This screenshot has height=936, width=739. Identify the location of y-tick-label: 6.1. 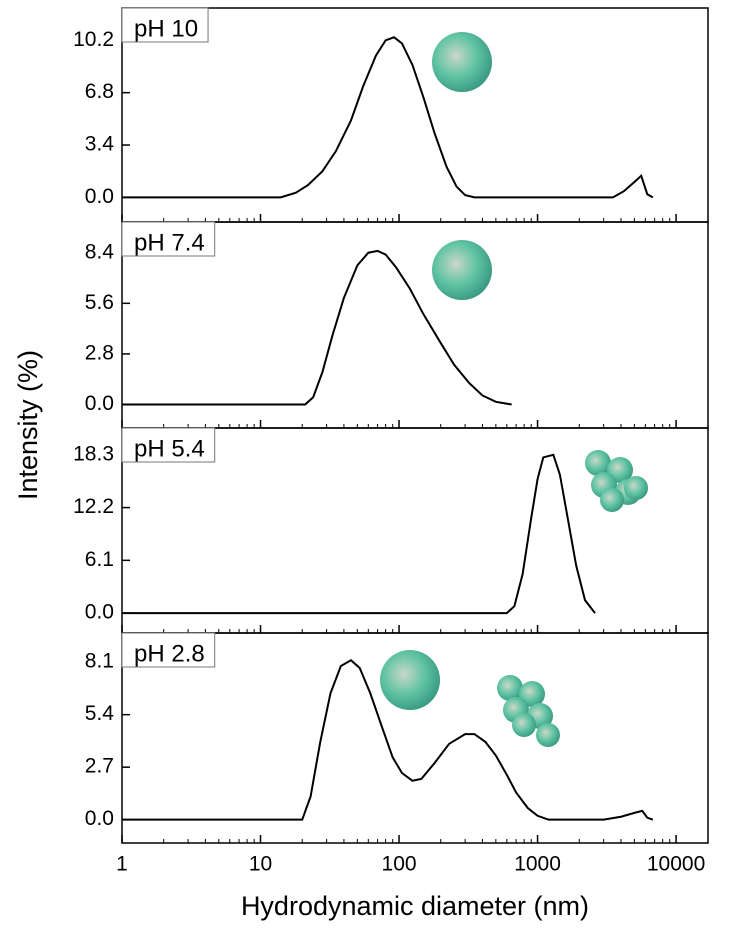
(99, 559).